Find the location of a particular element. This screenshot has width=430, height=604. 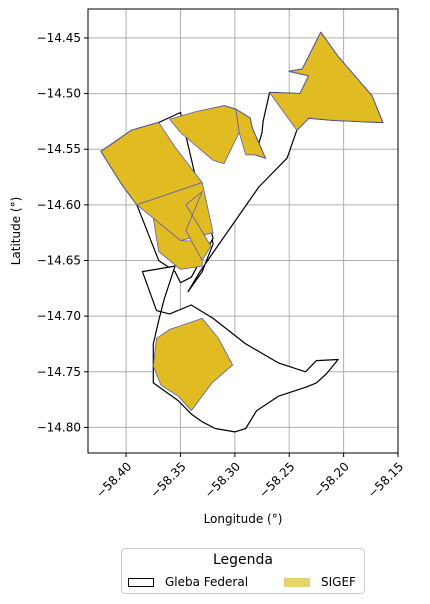

legend-title: Legenda is located at coordinates (242, 560).